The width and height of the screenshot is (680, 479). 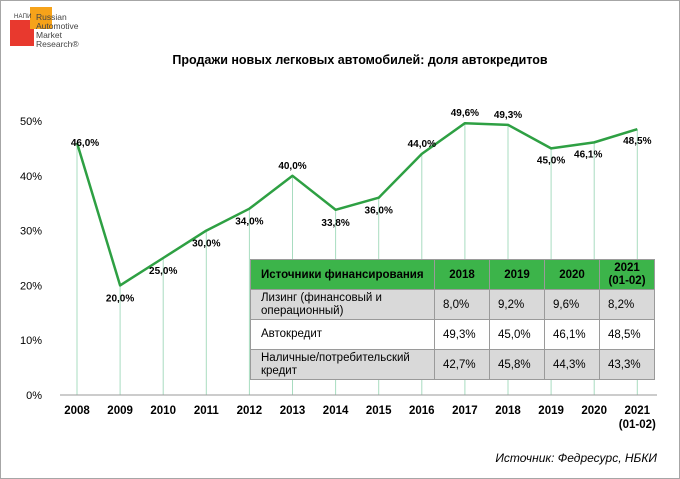 What do you see at coordinates (594, 411) in the screenshot?
I see `x-tick-label: 2020` at bounding box center [594, 411].